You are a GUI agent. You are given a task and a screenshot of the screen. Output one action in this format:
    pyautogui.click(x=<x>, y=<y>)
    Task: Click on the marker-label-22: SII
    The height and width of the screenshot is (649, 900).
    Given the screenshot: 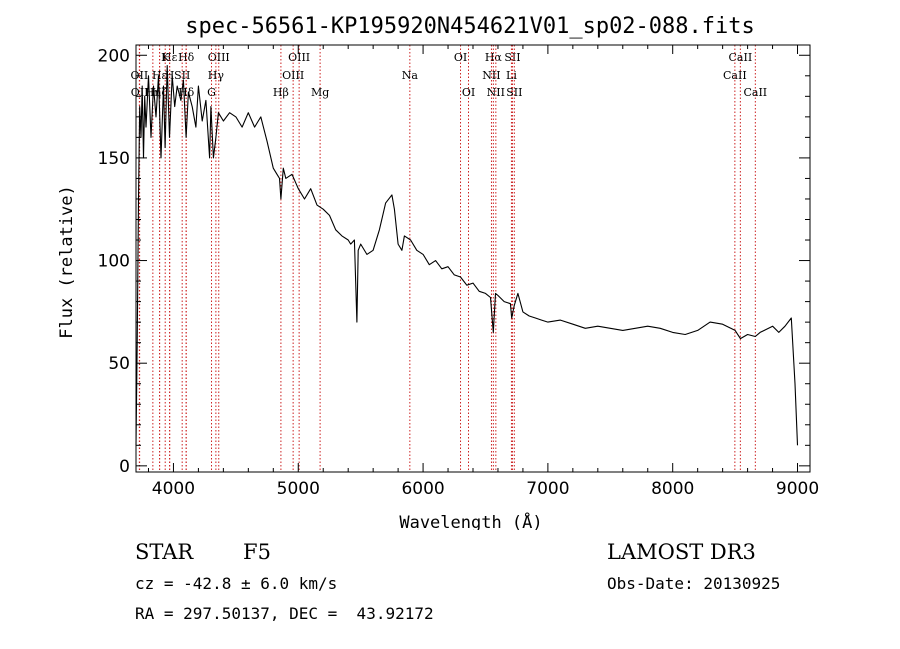 What is the action you would take?
    pyautogui.click(x=512, y=57)
    